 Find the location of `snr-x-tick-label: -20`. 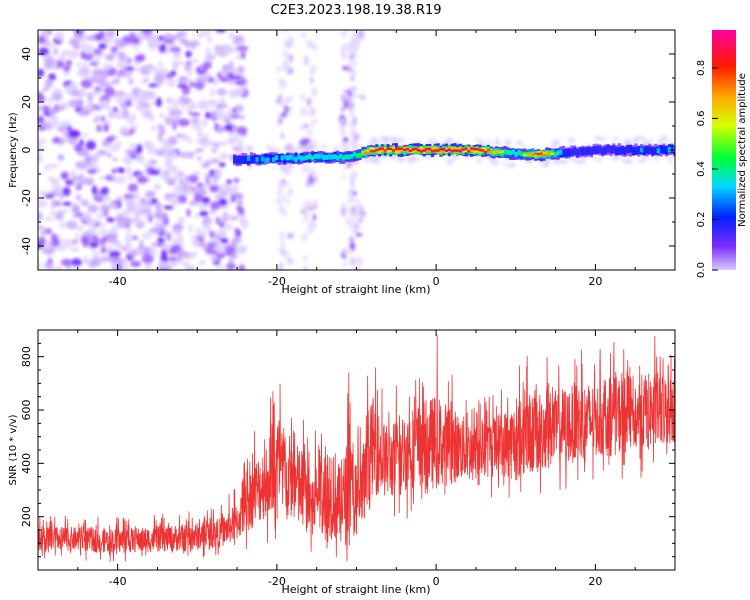

snr-x-tick-label: -20 is located at coordinates (277, 581).